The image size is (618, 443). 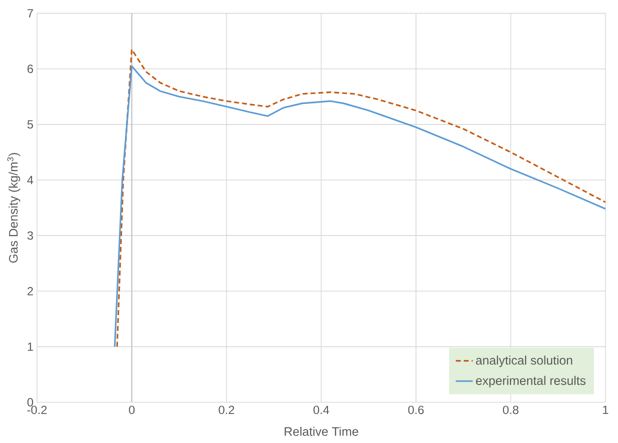 What do you see at coordinates (605, 410) in the screenshot?
I see `x-tick-label: 1` at bounding box center [605, 410].